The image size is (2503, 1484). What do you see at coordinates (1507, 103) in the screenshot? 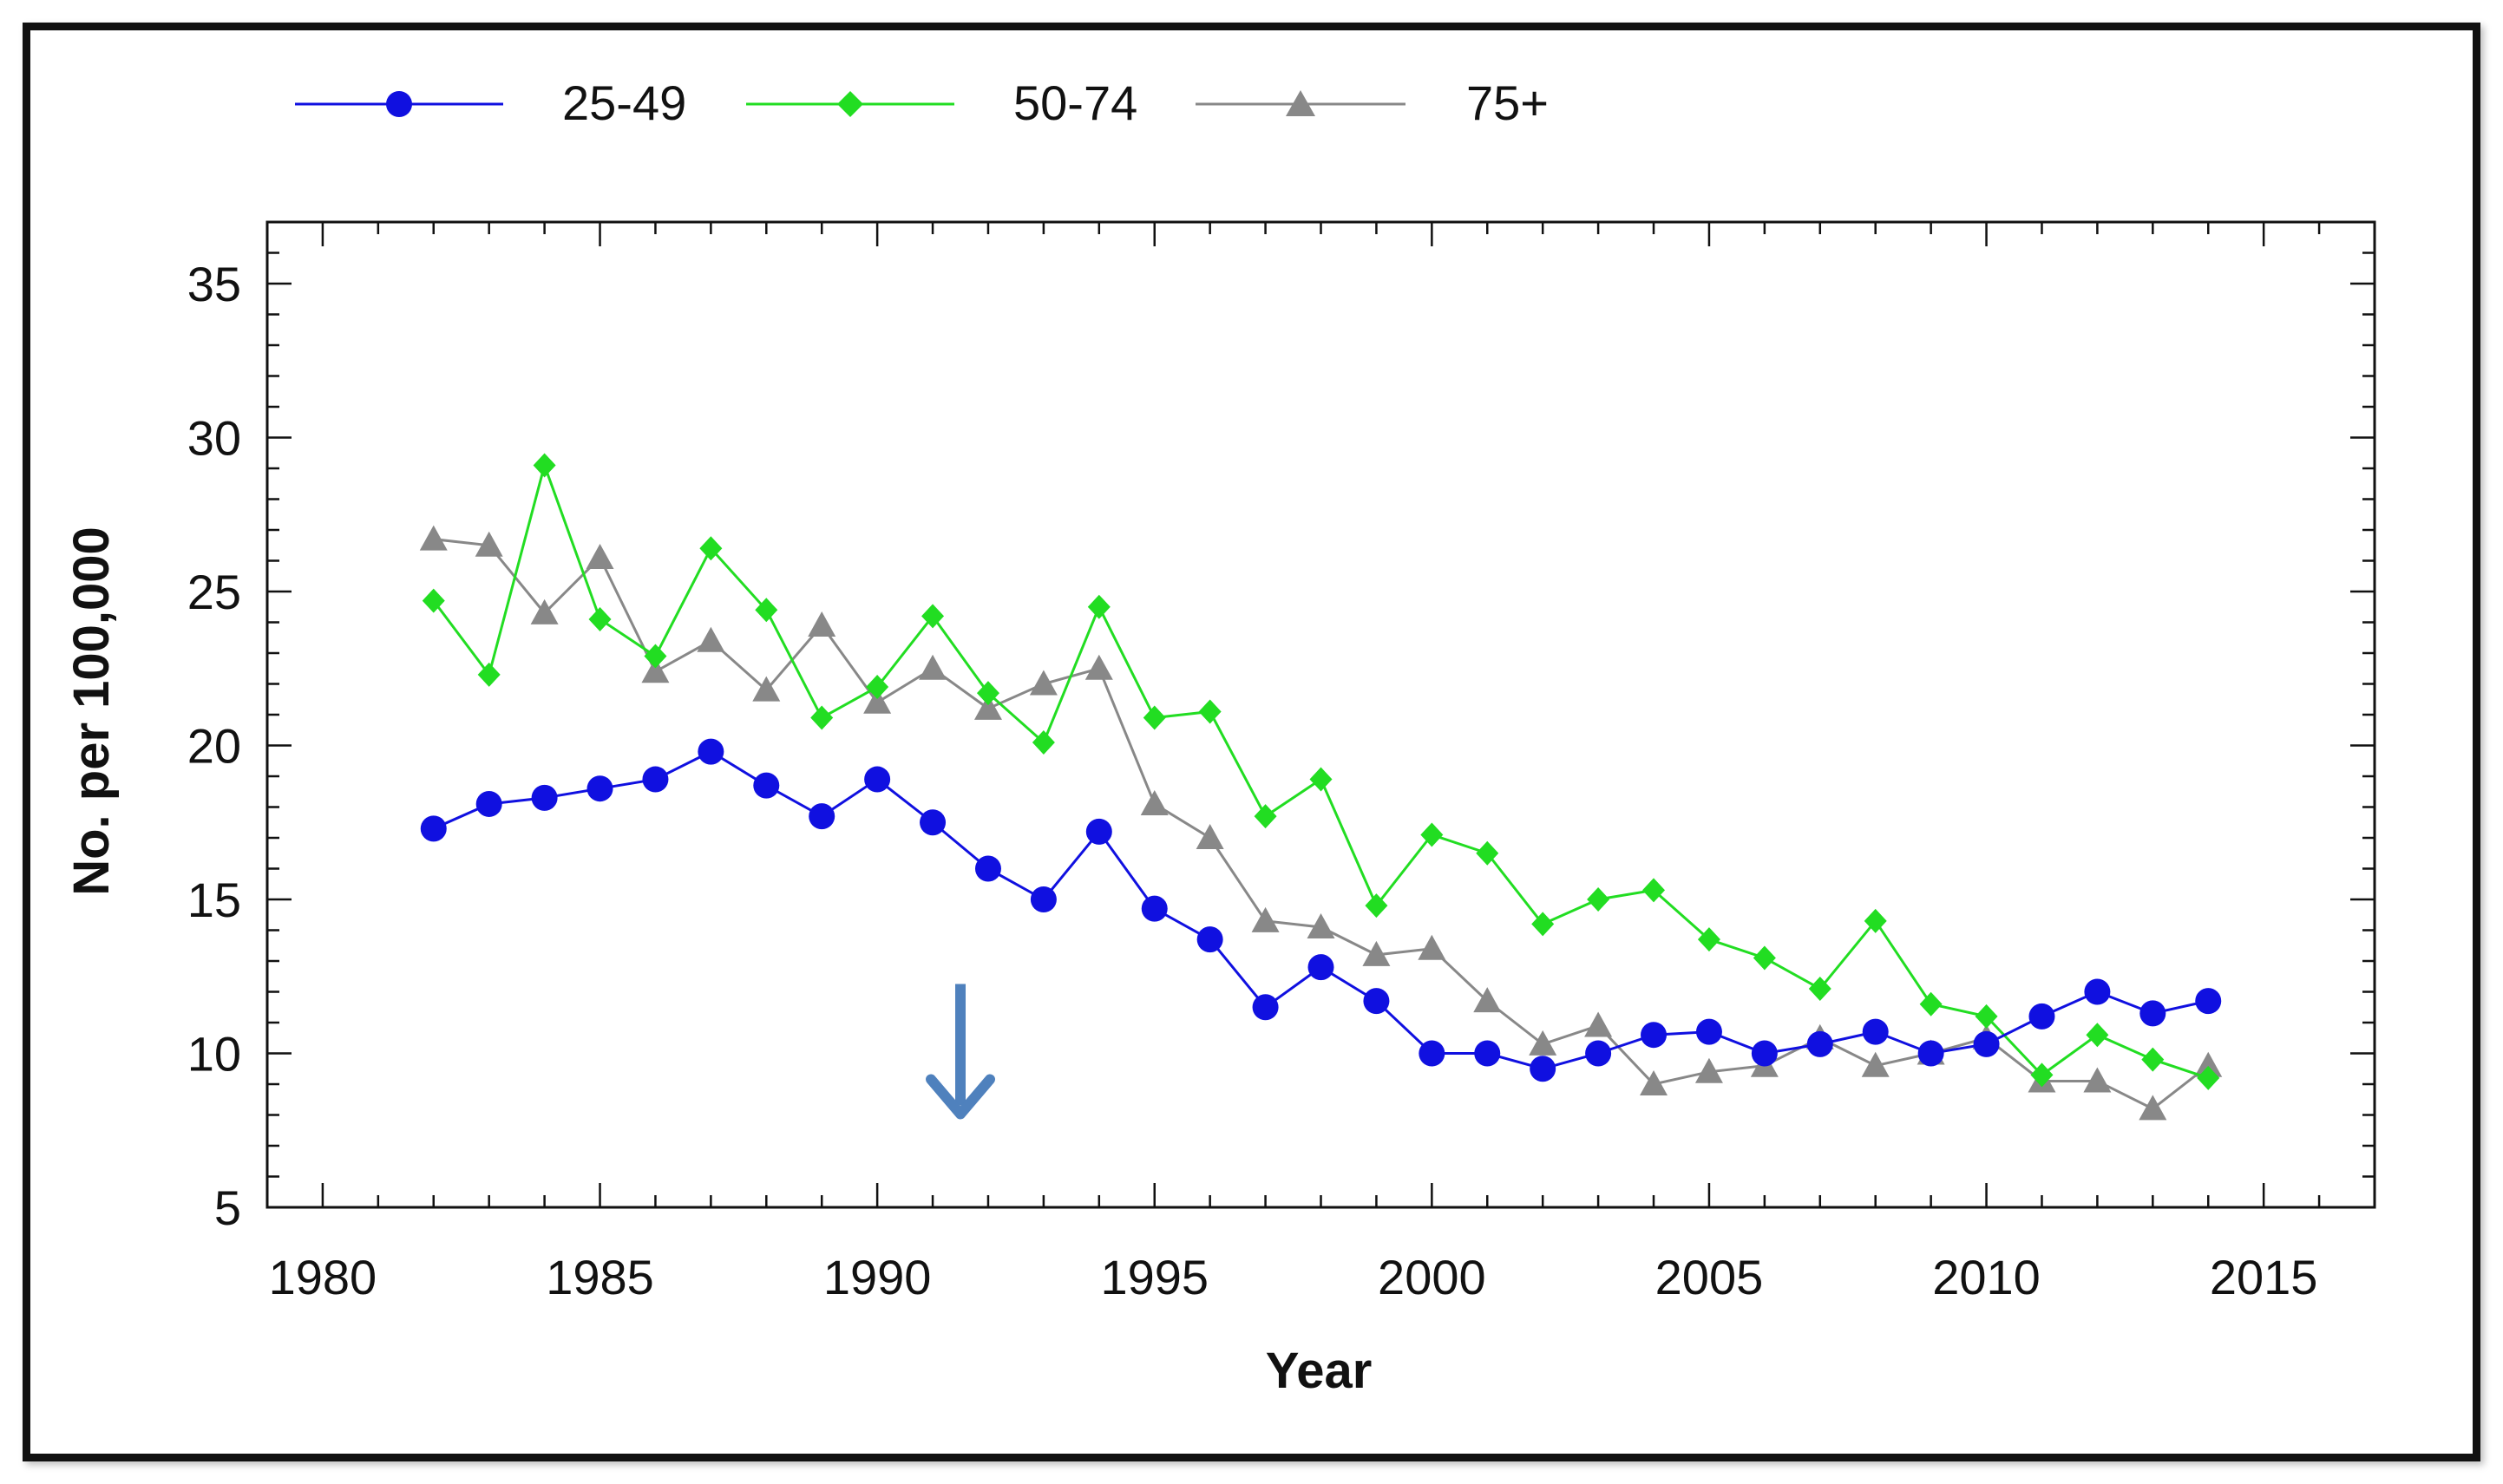
I see `legend-label-75plus: 75+` at bounding box center [1507, 103].